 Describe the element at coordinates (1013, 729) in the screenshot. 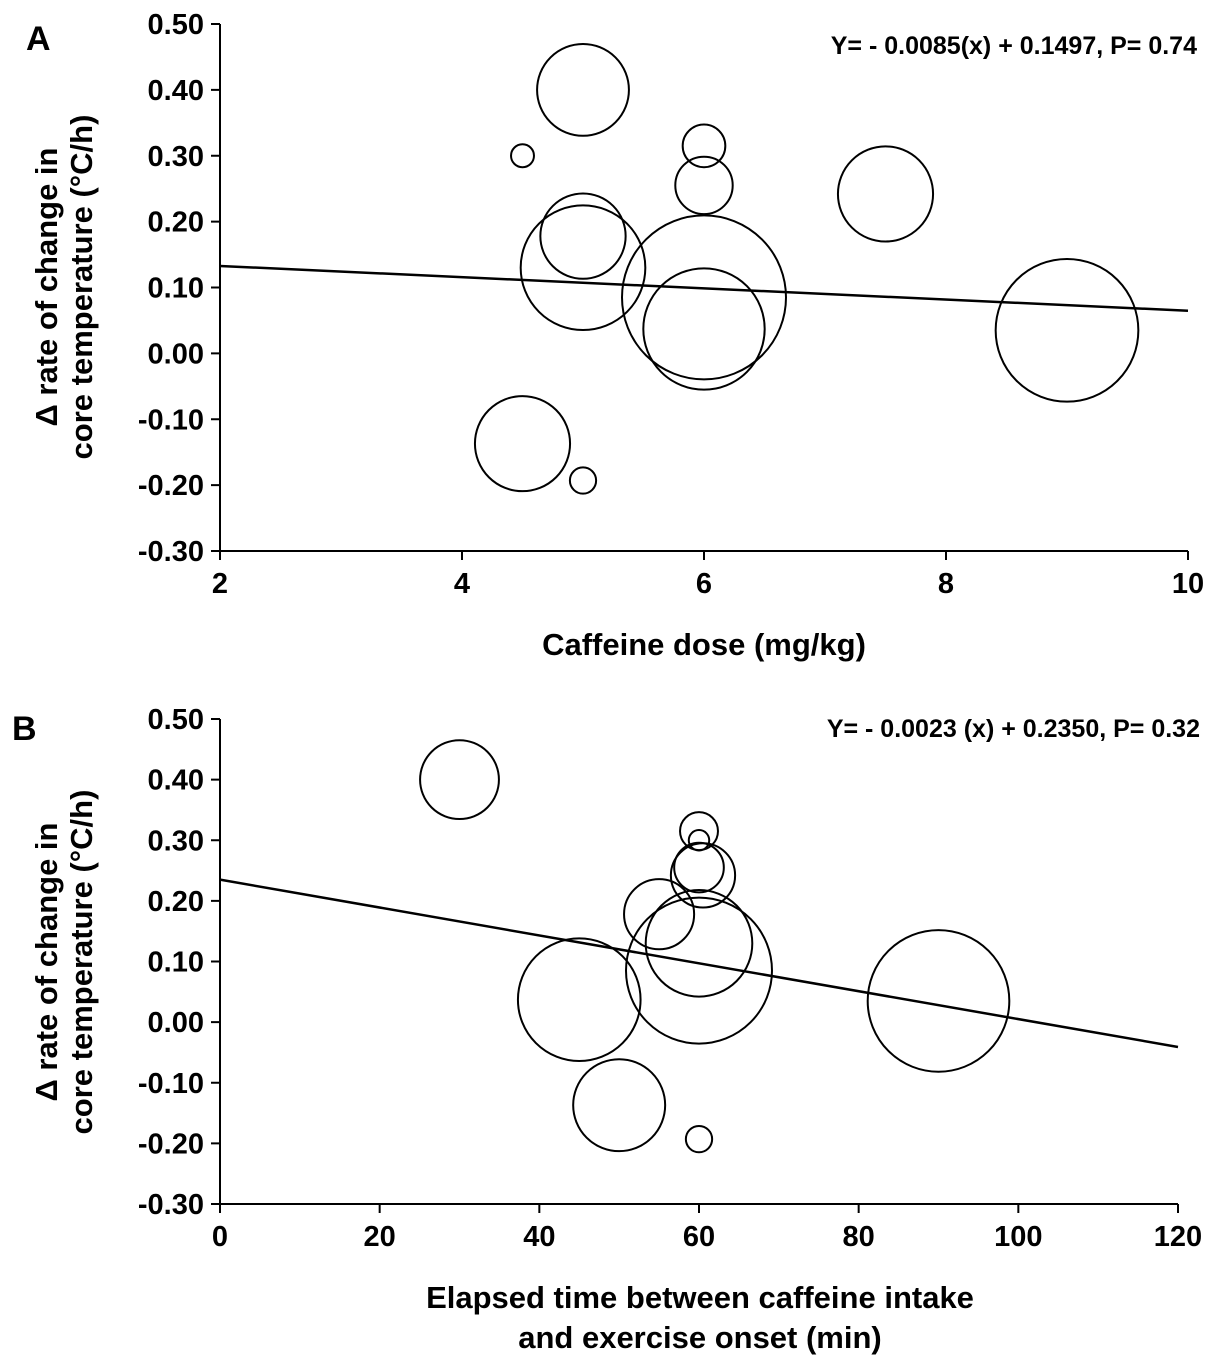

I see `regression-equation: Y= - 0.0023 (x) + 0.2350, P= 0.32` at that location.